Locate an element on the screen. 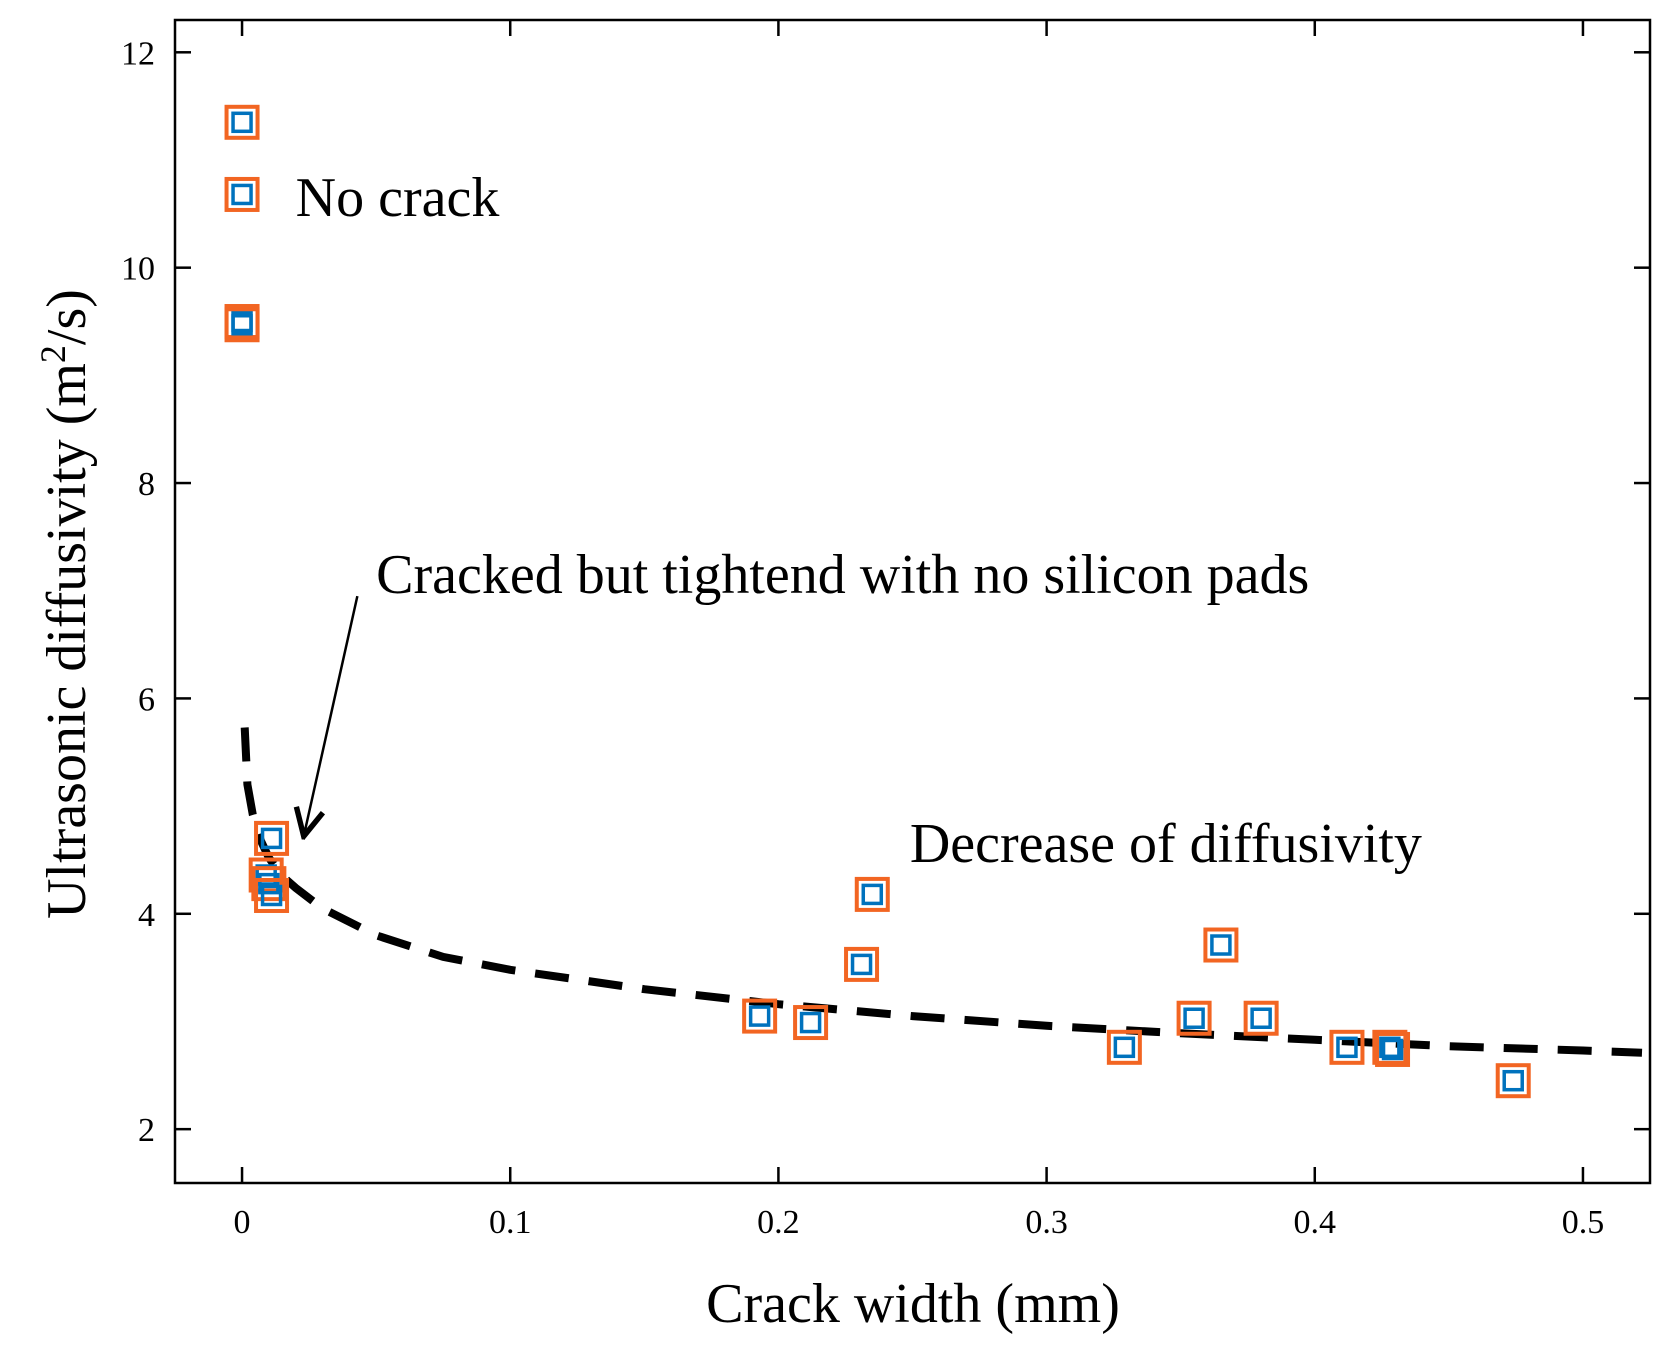 The width and height of the screenshot is (1667, 1345). y-tick-label: 12 is located at coordinates (138, 53).